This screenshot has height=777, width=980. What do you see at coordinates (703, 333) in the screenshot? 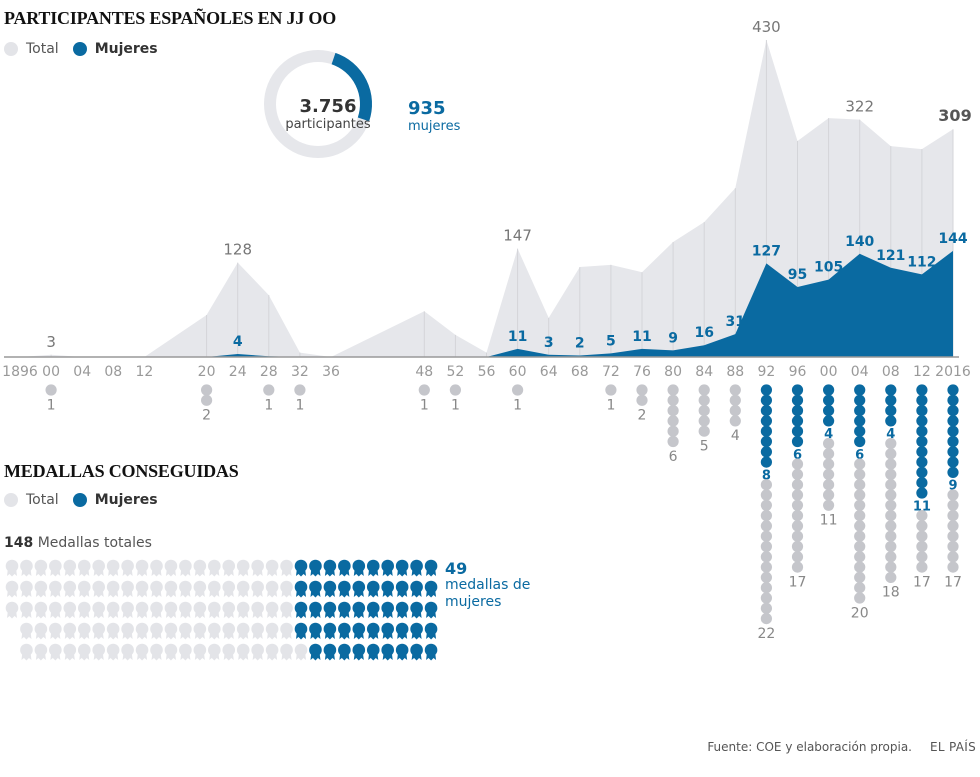
I see `women-data-label: 16` at bounding box center [703, 333].